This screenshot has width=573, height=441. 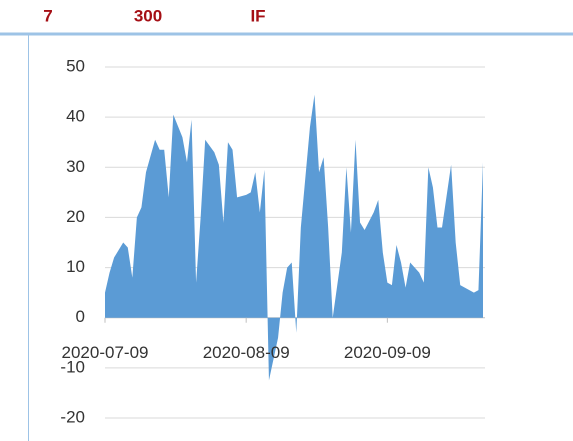 I want to click on y-tick-label: 10, so click(x=75, y=266).